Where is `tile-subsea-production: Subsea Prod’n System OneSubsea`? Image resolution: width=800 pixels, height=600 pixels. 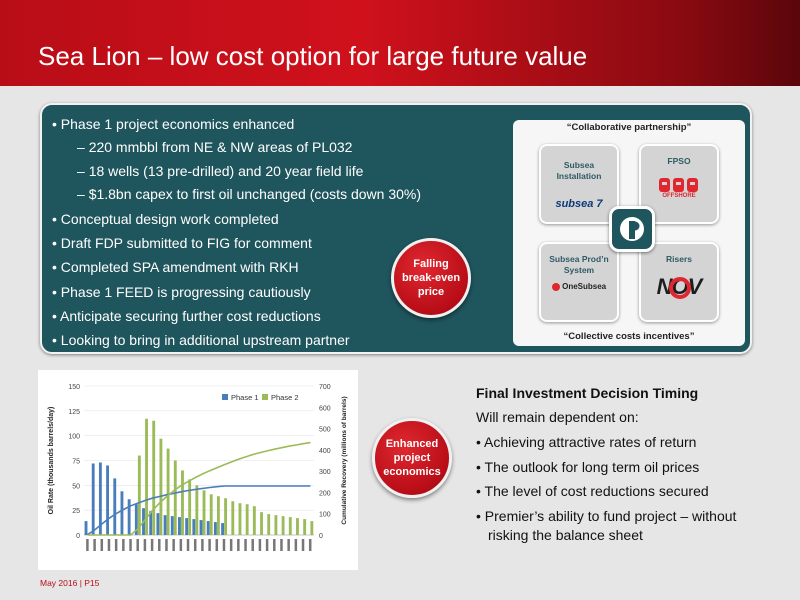
tile-subsea-production: Subsea Prod’n System OneSubsea is located at coordinates (579, 282).